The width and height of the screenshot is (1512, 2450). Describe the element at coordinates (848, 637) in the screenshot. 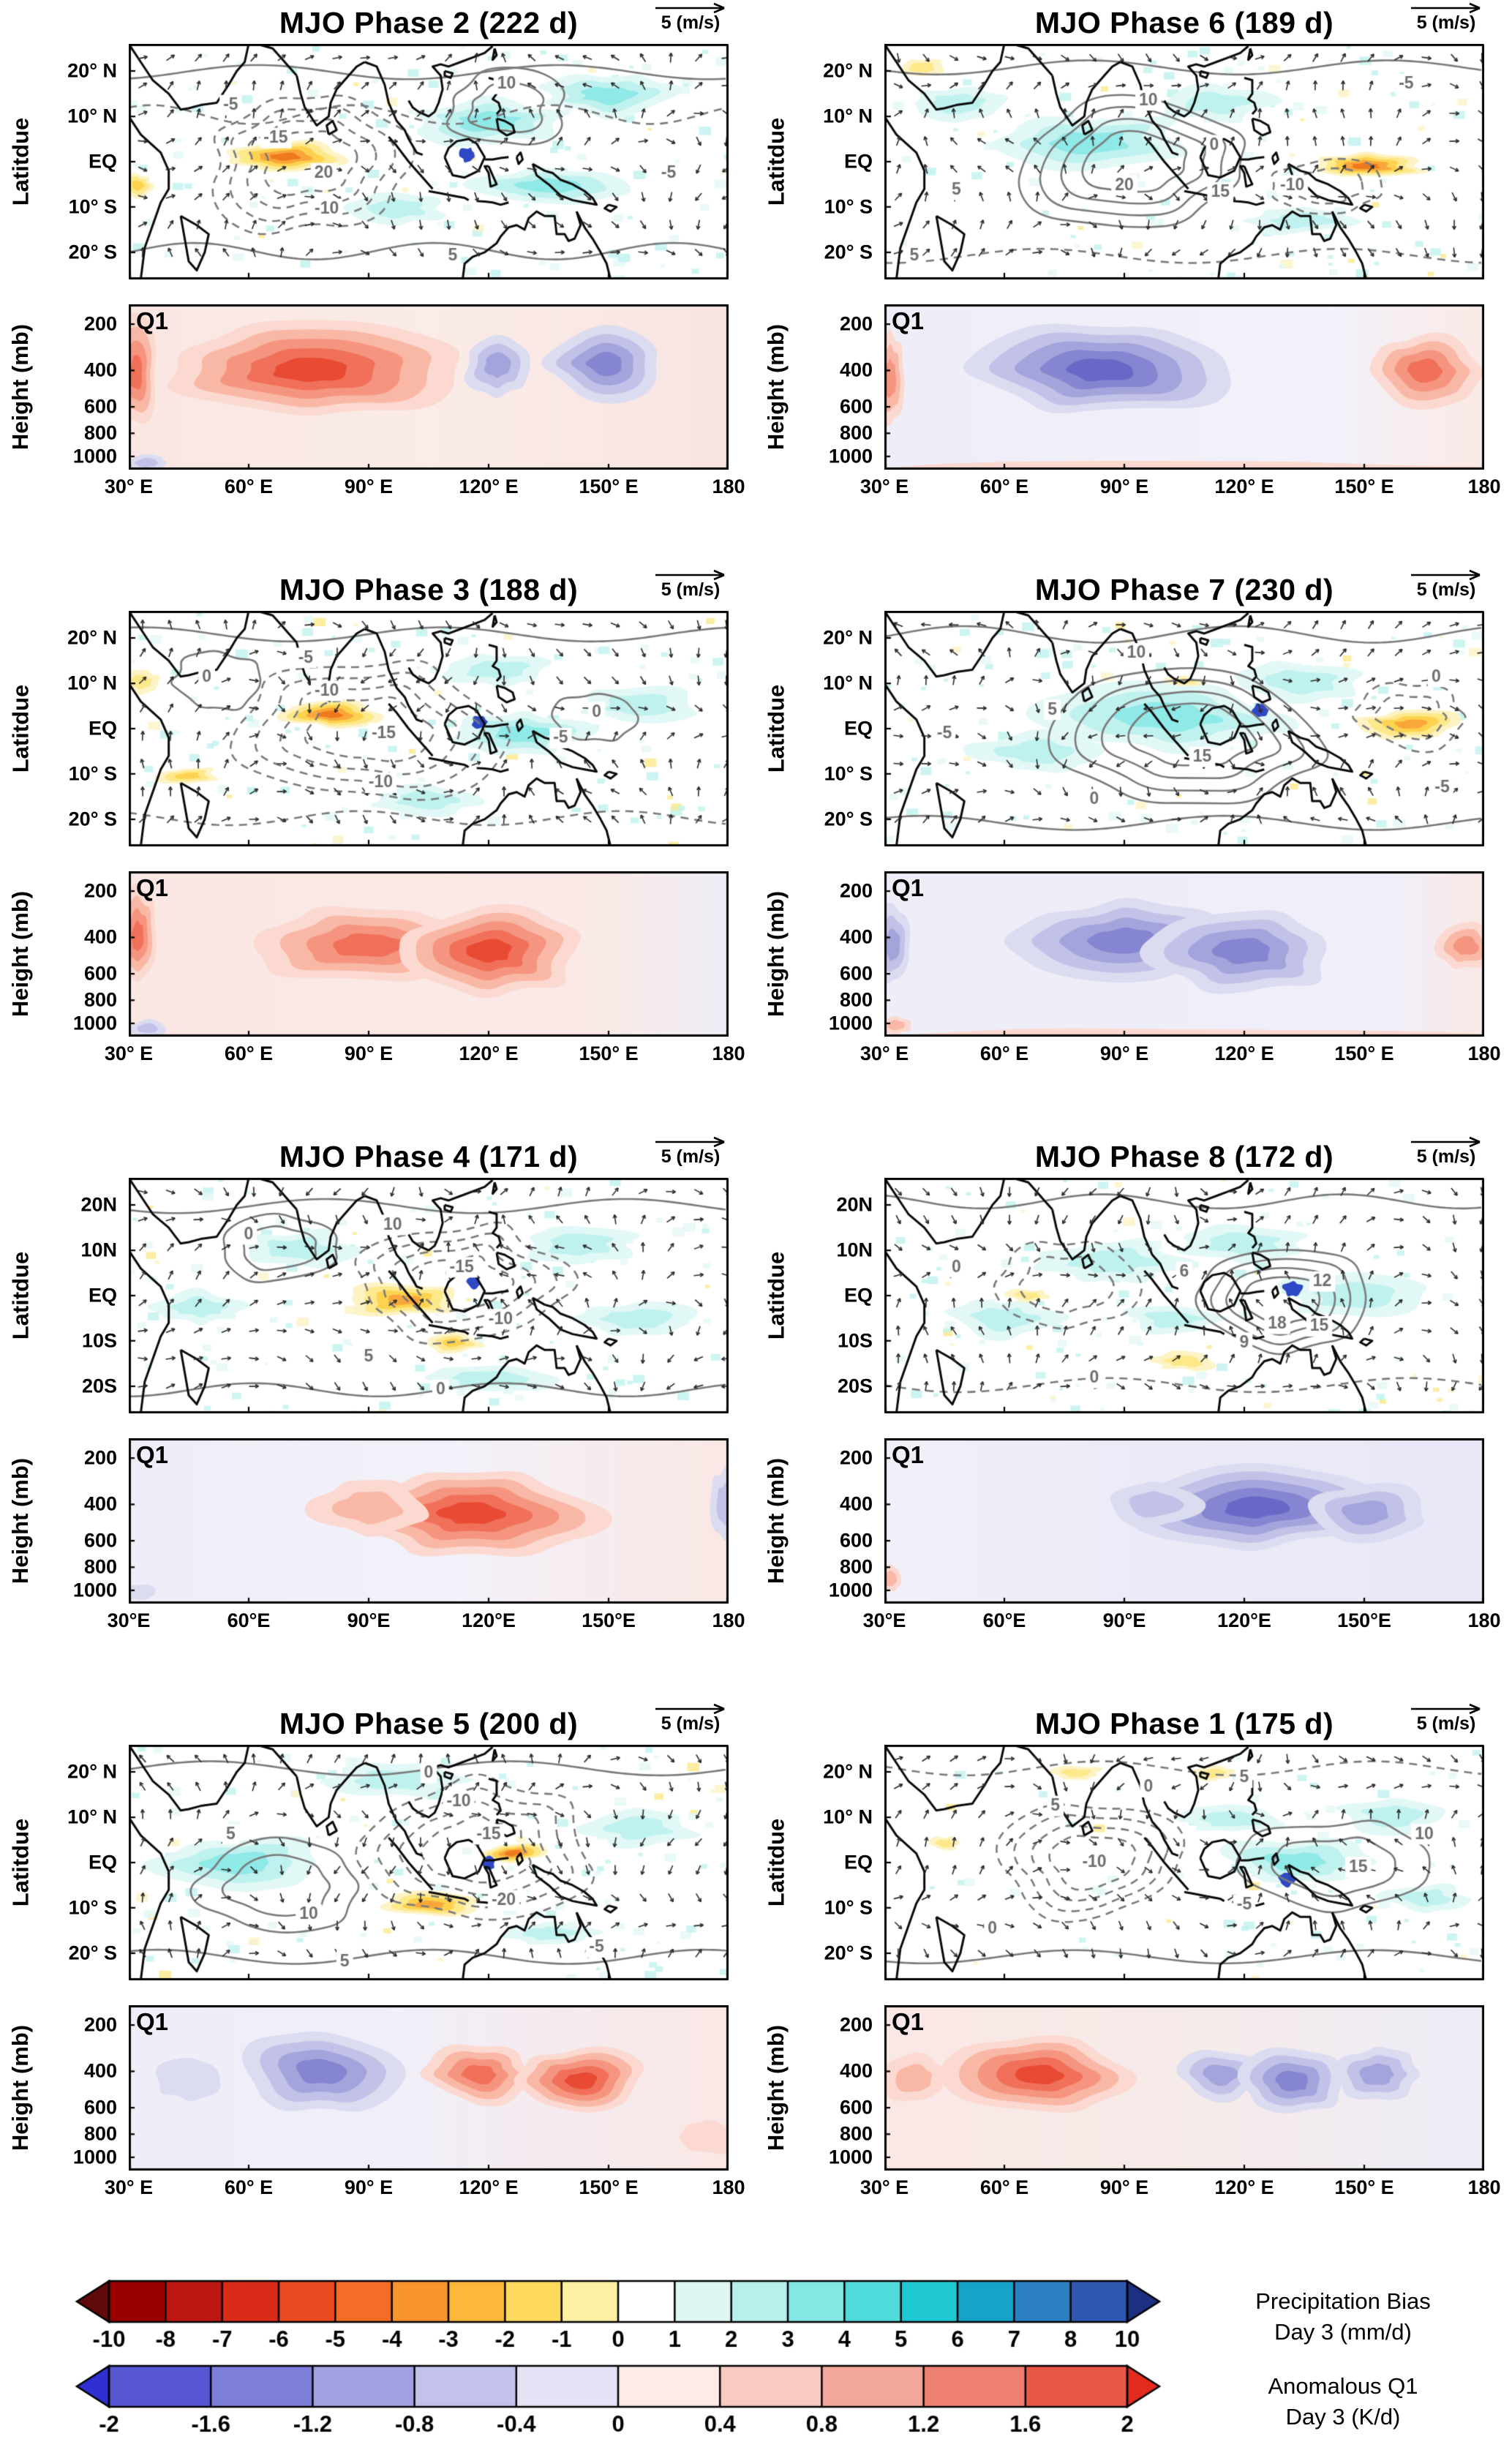

I see `lat-tick-label: 20° N` at that location.